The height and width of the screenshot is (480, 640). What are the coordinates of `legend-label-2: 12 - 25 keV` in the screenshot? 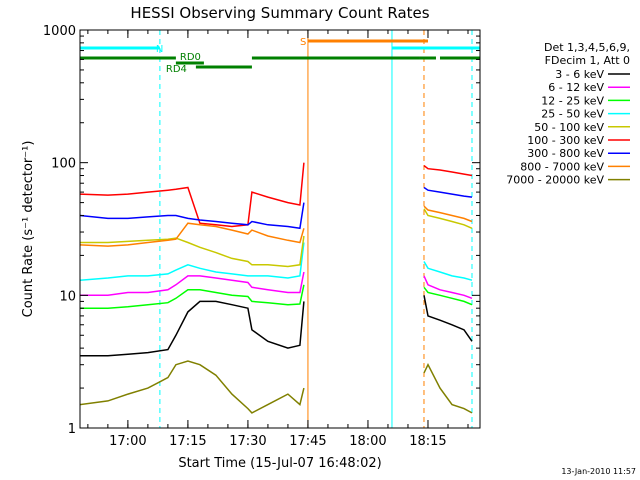 It's located at (572, 100).